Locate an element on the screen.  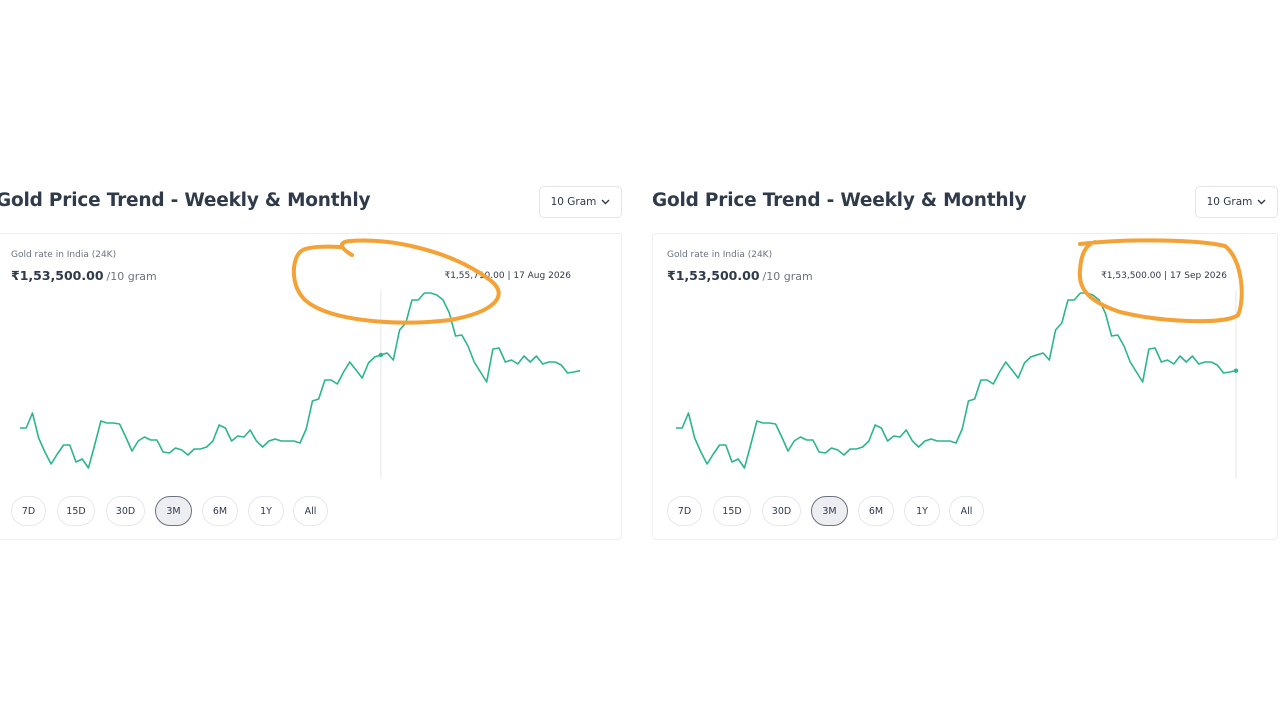
tooltip: ₹1,53,500.00 | 17 Sep 2026 is located at coordinates (1164, 276).